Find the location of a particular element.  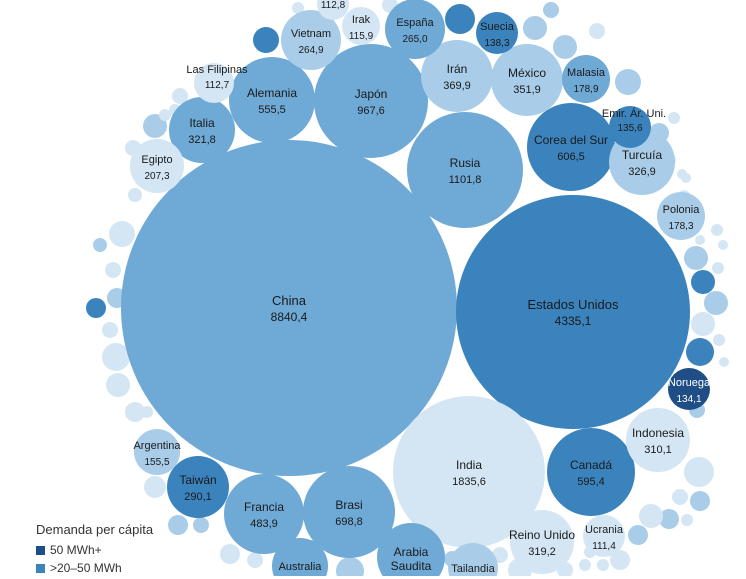

label-reino-unido: Reino Unido is located at coordinates (542, 535).